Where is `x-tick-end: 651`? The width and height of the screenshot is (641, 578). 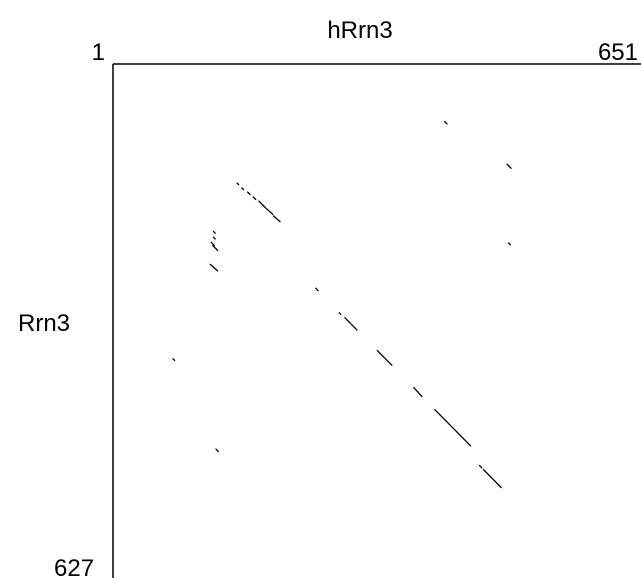 x-tick-end: 651 is located at coordinates (618, 52).